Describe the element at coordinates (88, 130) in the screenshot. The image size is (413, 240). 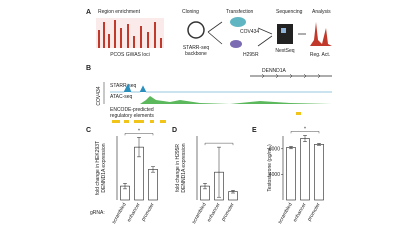
I see `panel-label: C` at that location.